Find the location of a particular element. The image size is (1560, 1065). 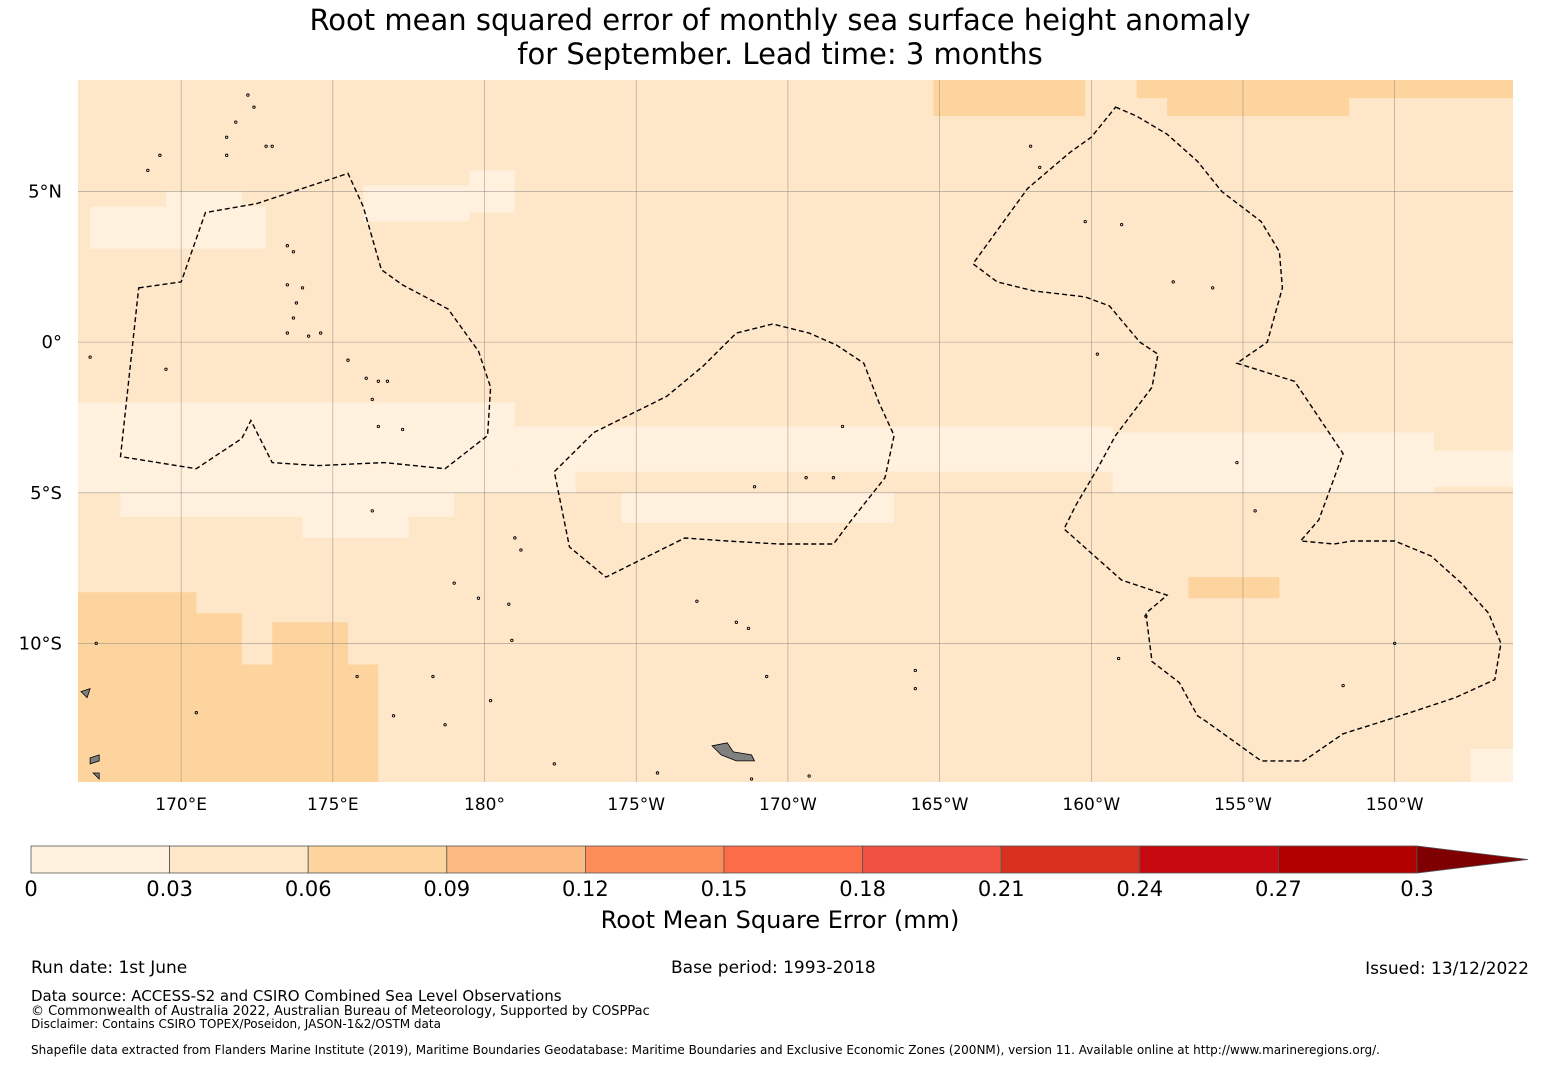

colorbar-extend-arrow is located at coordinates (1472, 859).